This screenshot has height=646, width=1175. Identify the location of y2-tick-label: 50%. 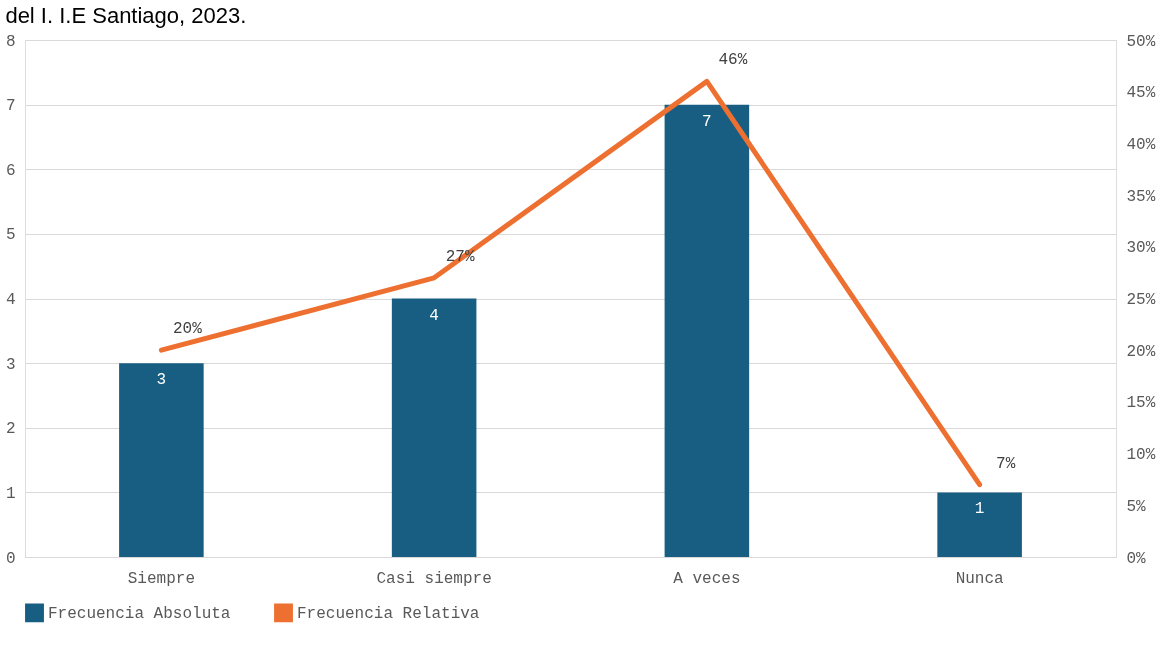
(1141, 41).